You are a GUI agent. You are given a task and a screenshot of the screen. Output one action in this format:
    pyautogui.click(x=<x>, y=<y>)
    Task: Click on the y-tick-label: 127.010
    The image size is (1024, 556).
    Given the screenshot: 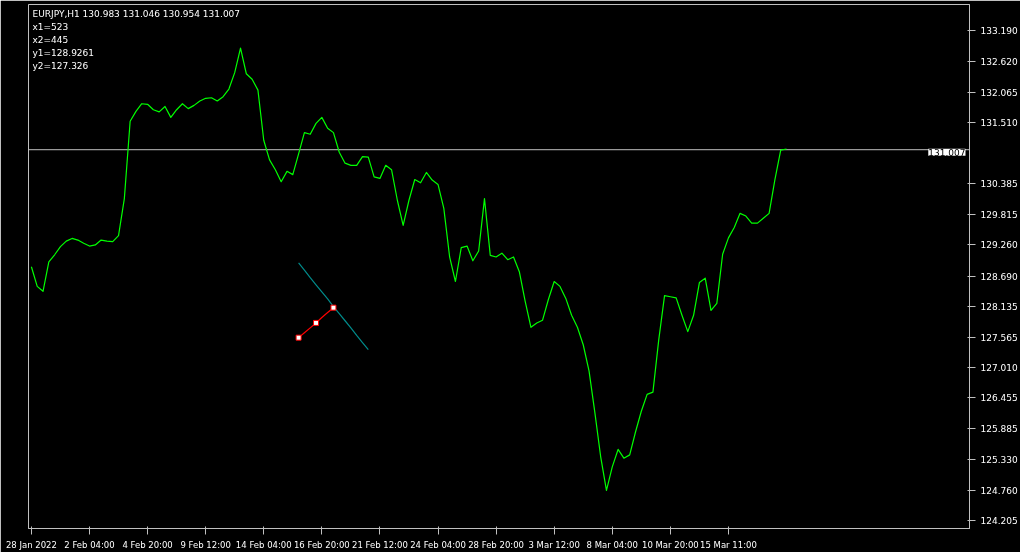 What is the action you would take?
    pyautogui.click(x=999, y=368)
    